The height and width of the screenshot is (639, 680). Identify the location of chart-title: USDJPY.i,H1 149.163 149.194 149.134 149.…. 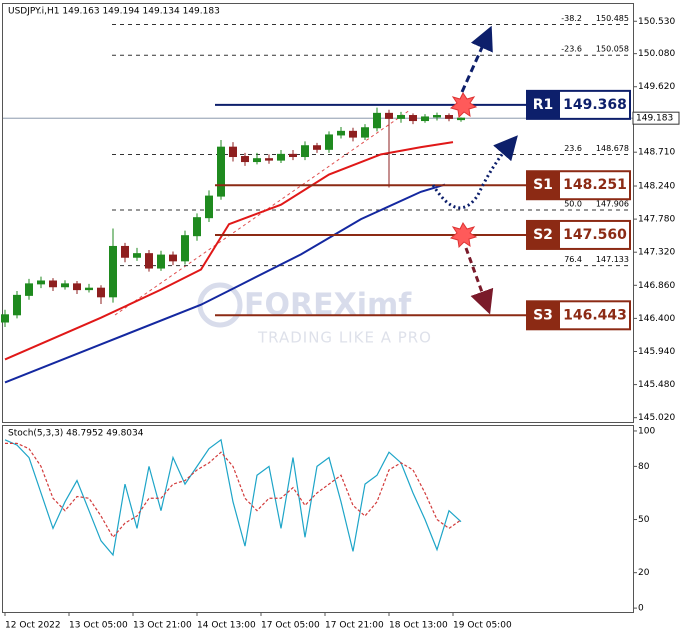
(114, 12).